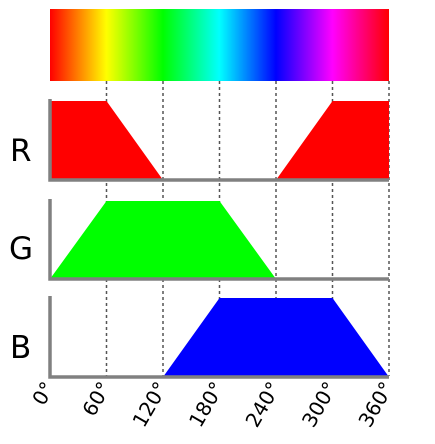 This screenshot has height=444, width=435. I want to click on hue-tick-label: 0°, so click(43, 394).